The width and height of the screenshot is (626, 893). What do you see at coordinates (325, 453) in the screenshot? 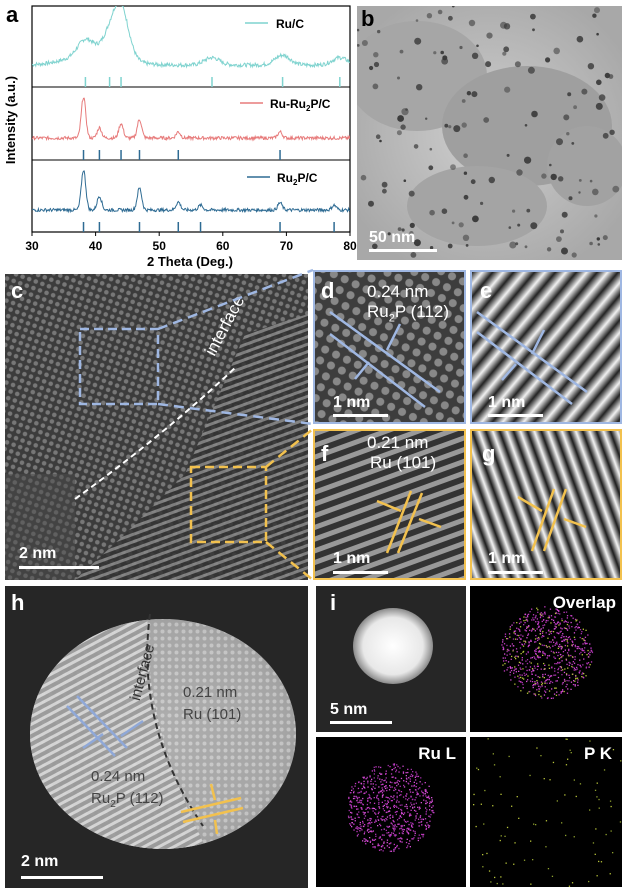
I see `panel-label-f: f` at bounding box center [325, 453].